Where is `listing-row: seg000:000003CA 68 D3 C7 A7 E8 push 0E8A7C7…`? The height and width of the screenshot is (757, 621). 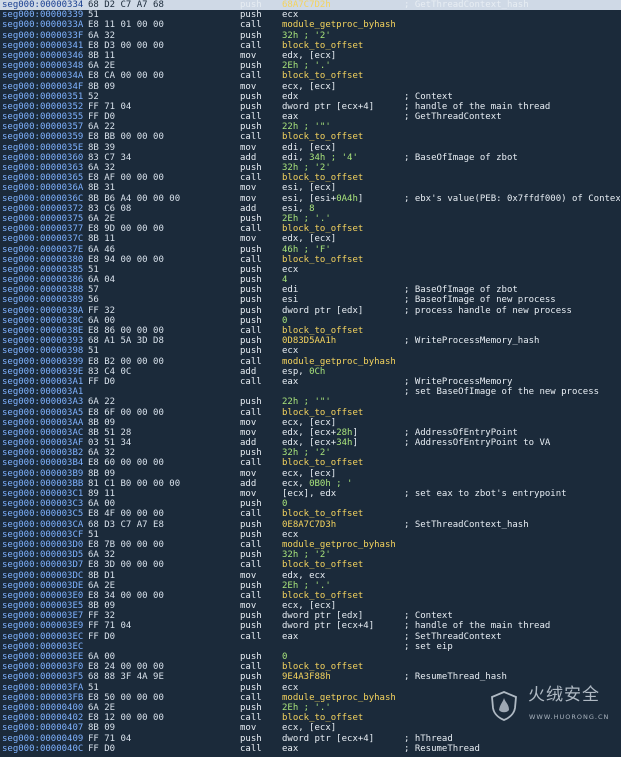 listing-row: seg000:000003CA 68 D3 C7 A7 E8 push 0E8A7C7… is located at coordinates (310, 525).